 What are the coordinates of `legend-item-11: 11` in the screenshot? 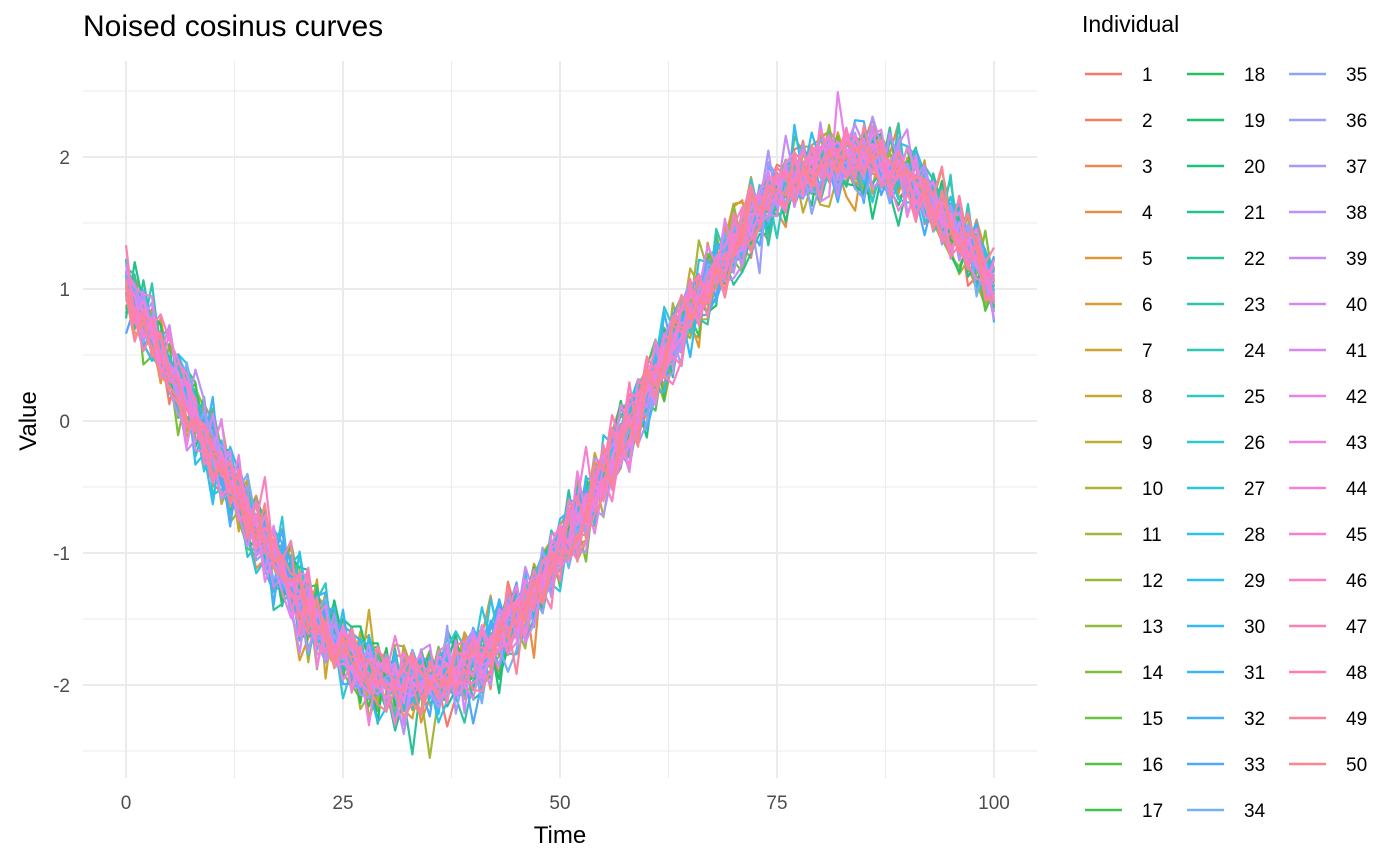 It's located at (1123, 535).